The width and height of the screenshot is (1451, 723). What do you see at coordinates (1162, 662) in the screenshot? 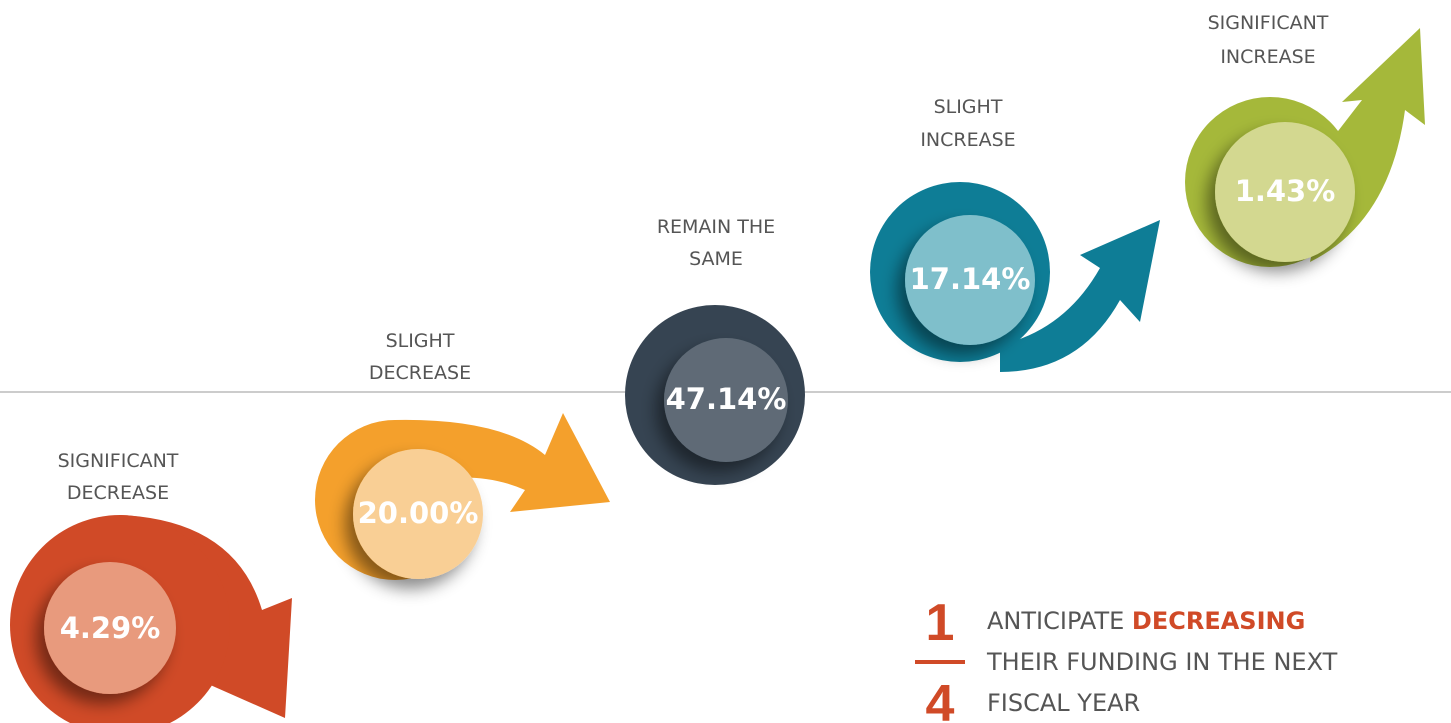
I see `callout-line: THEIR FUNDING IN THE NEXT` at bounding box center [1162, 662].